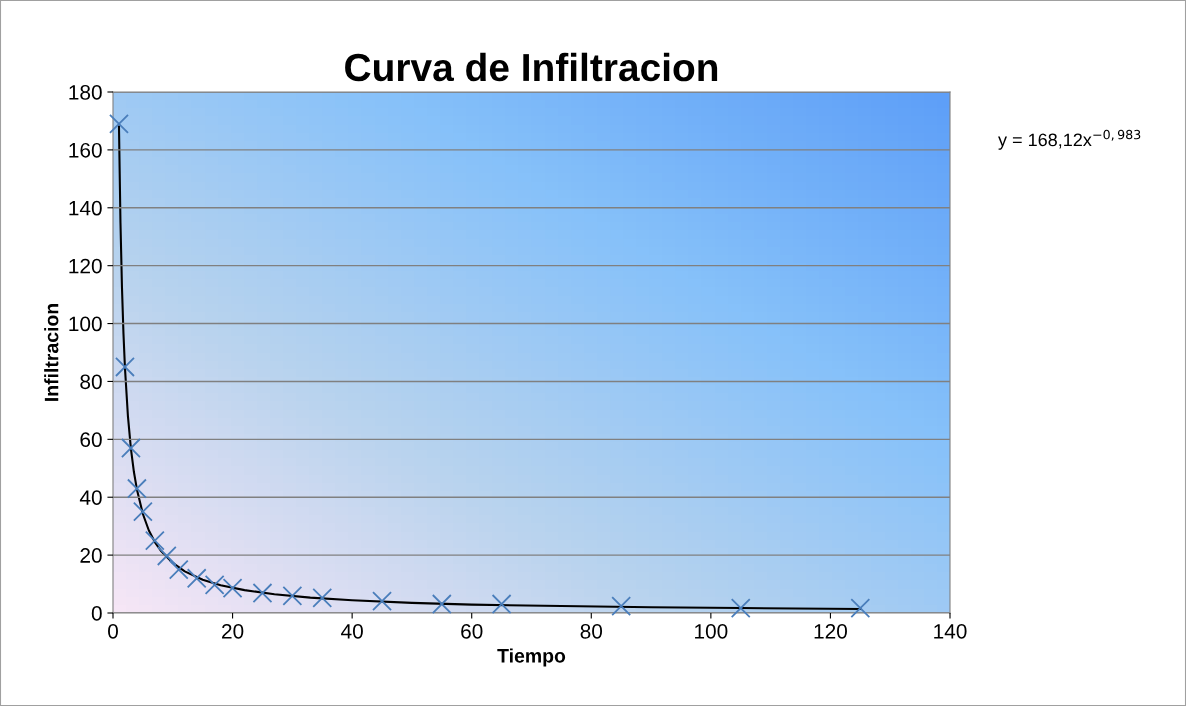  I want to click on x-tick-label: 80, so click(591, 631).